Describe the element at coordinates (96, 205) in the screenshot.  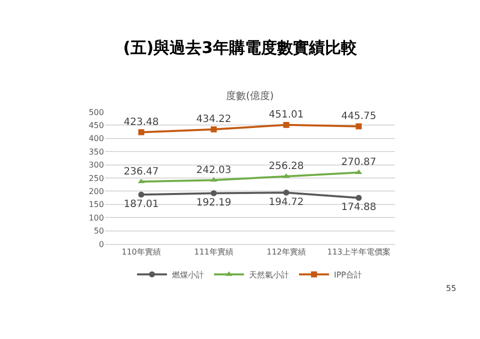
I see `y-tick-label: 150` at that location.